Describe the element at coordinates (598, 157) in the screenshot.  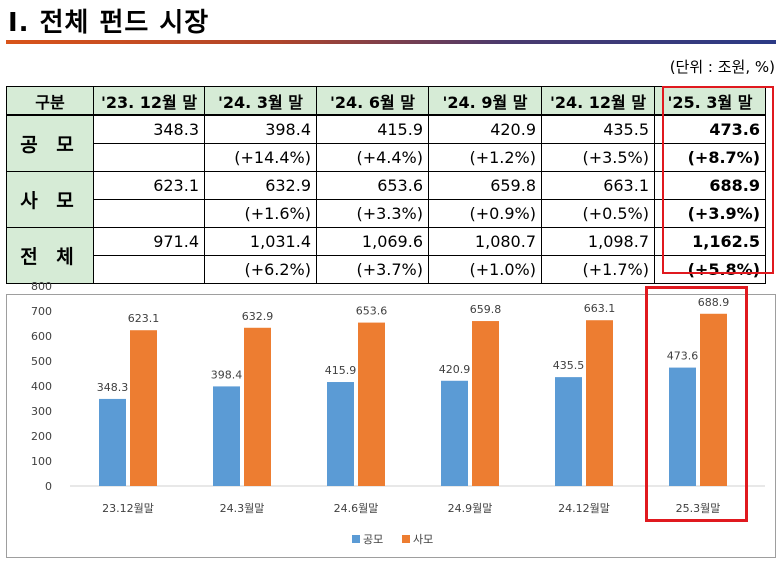
I see `cell-change: (+3.5%)` at that location.